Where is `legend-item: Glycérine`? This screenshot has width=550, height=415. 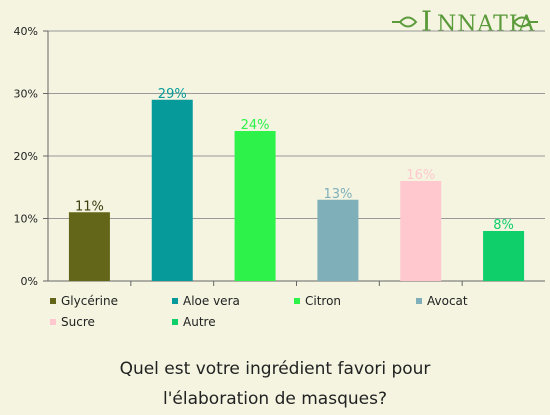 legend-item: Glycérine is located at coordinates (84, 301).